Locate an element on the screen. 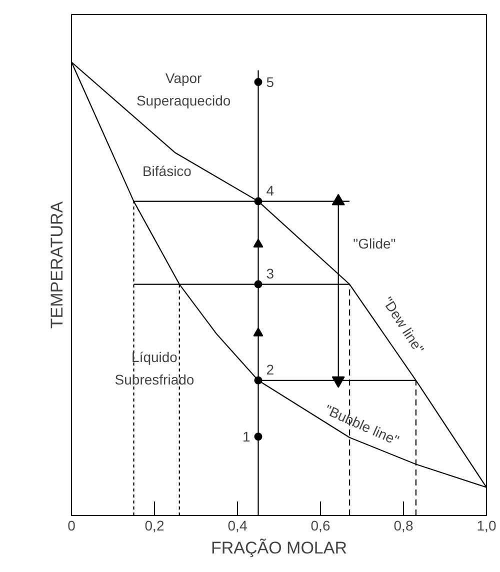  x-tick-label: 0 is located at coordinates (72, 526).